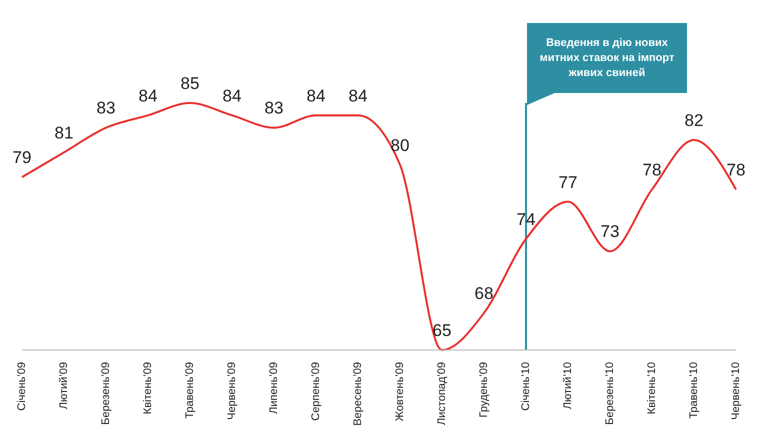 The height and width of the screenshot is (443, 758). I want to click on x-tick-label: Вересень’09, so click(358, 394).